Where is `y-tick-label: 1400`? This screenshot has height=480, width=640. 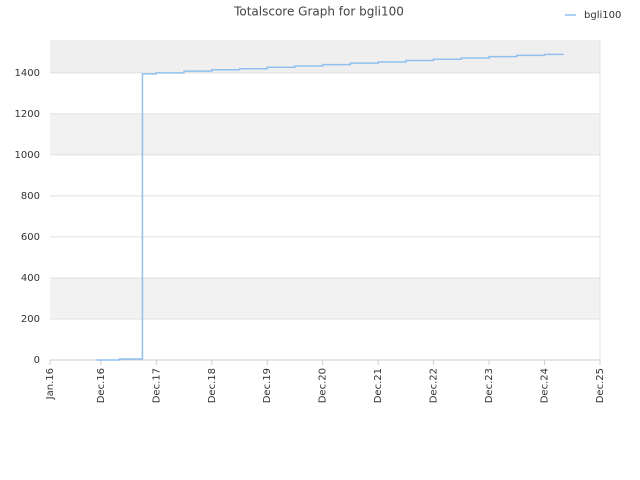
y-tick-label: 1400 is located at coordinates (27, 73).